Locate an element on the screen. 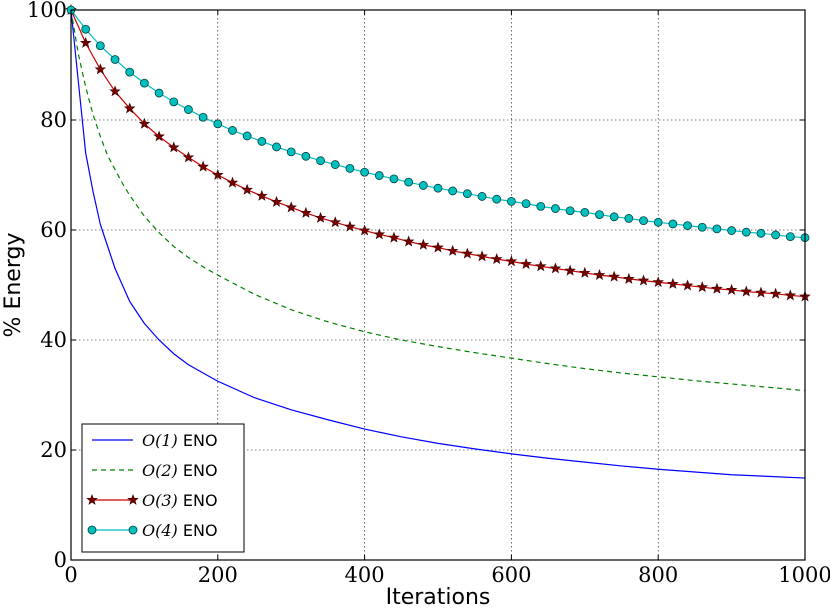  legend-entry: O(4) ENO is located at coordinates (152, 530).